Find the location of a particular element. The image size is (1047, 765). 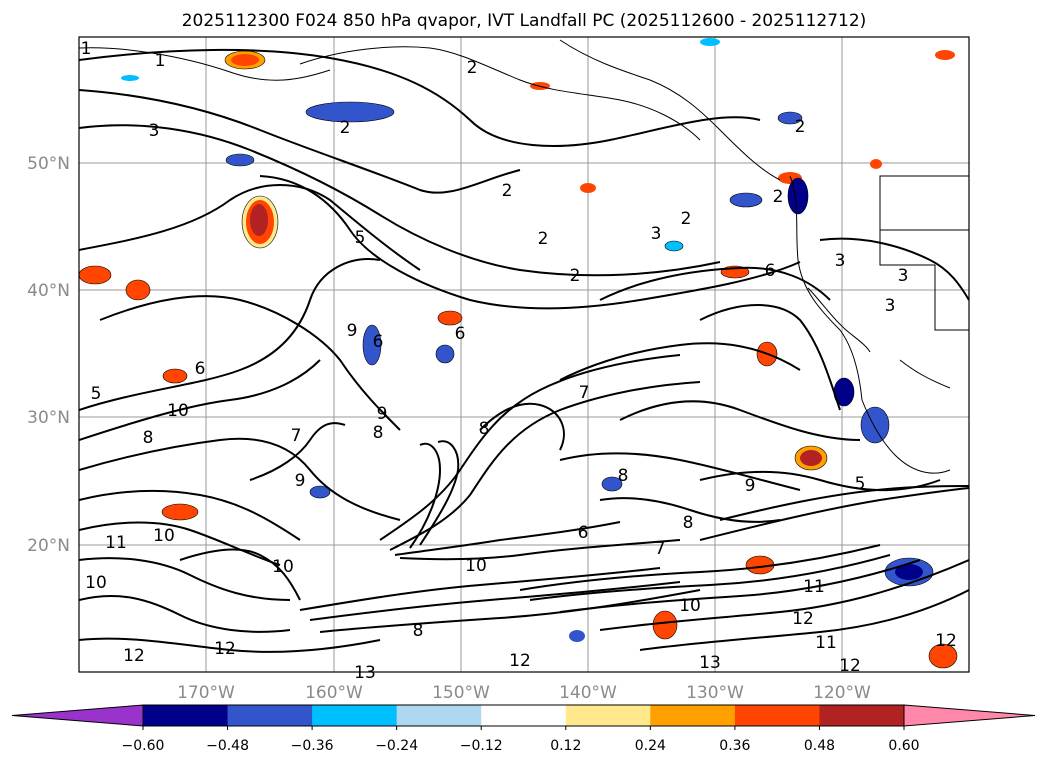

colorbar-tick-label: −0.48 is located at coordinates (227, 746).